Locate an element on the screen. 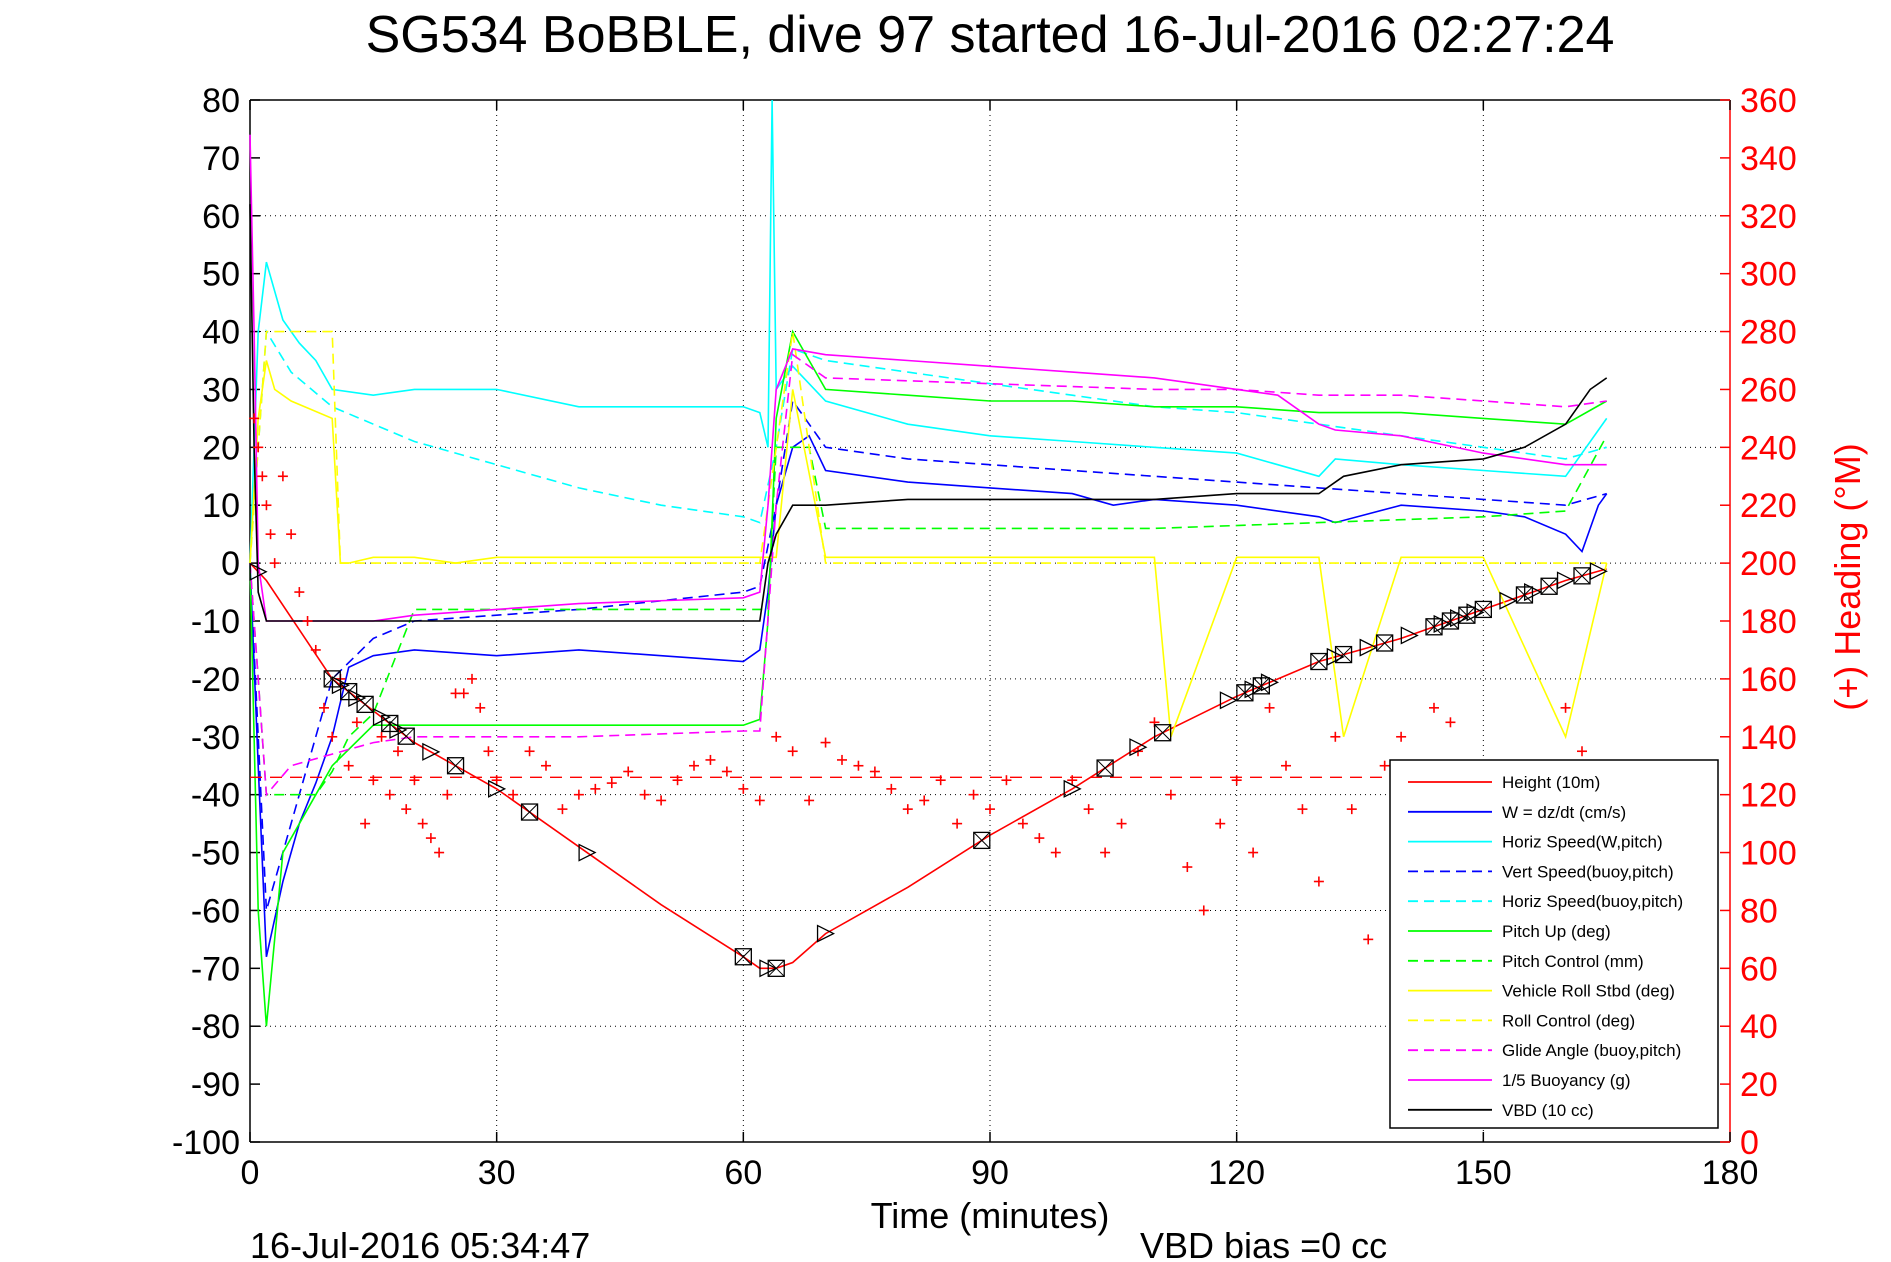  y-right-tick-label: 60 is located at coordinates (1759, 969).